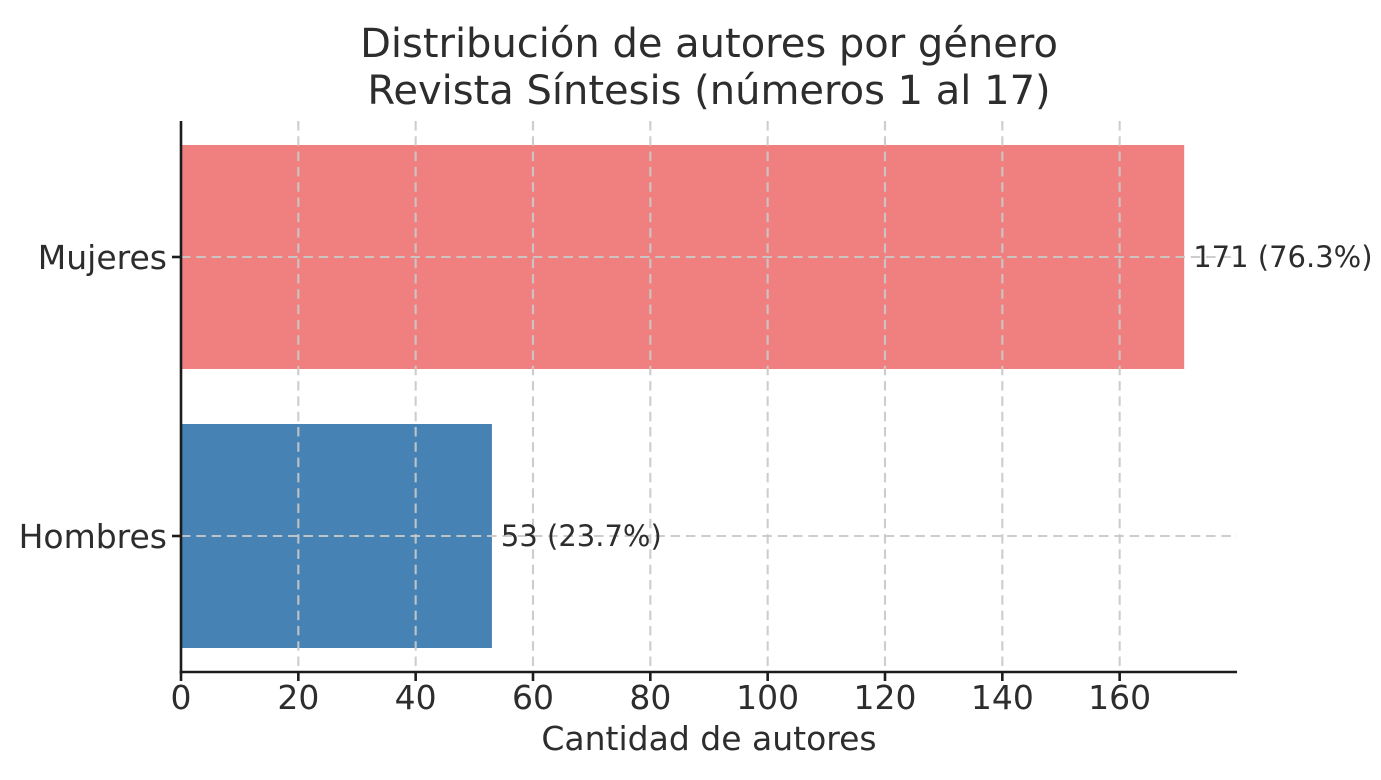  I want to click on category-label-hombres: Hombres, so click(93, 536).